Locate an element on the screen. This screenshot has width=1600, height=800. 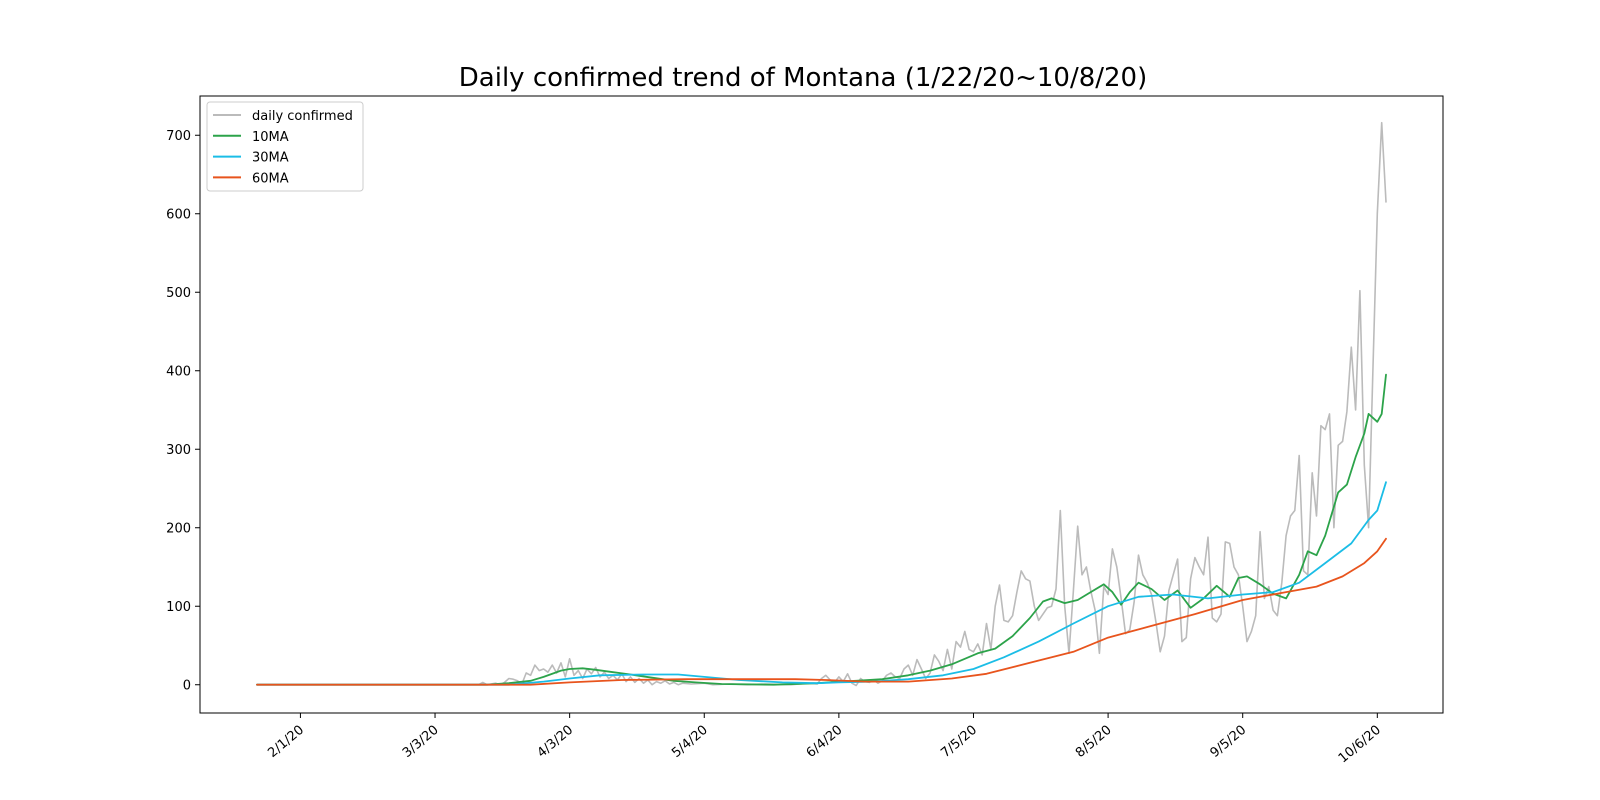
legend-label: 30MA is located at coordinates (270, 158).